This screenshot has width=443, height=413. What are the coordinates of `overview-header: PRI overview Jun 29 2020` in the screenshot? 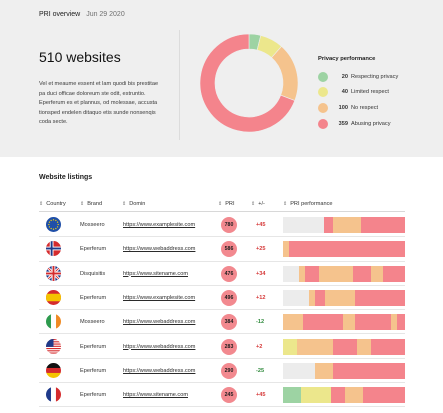 It's located at (82, 14).